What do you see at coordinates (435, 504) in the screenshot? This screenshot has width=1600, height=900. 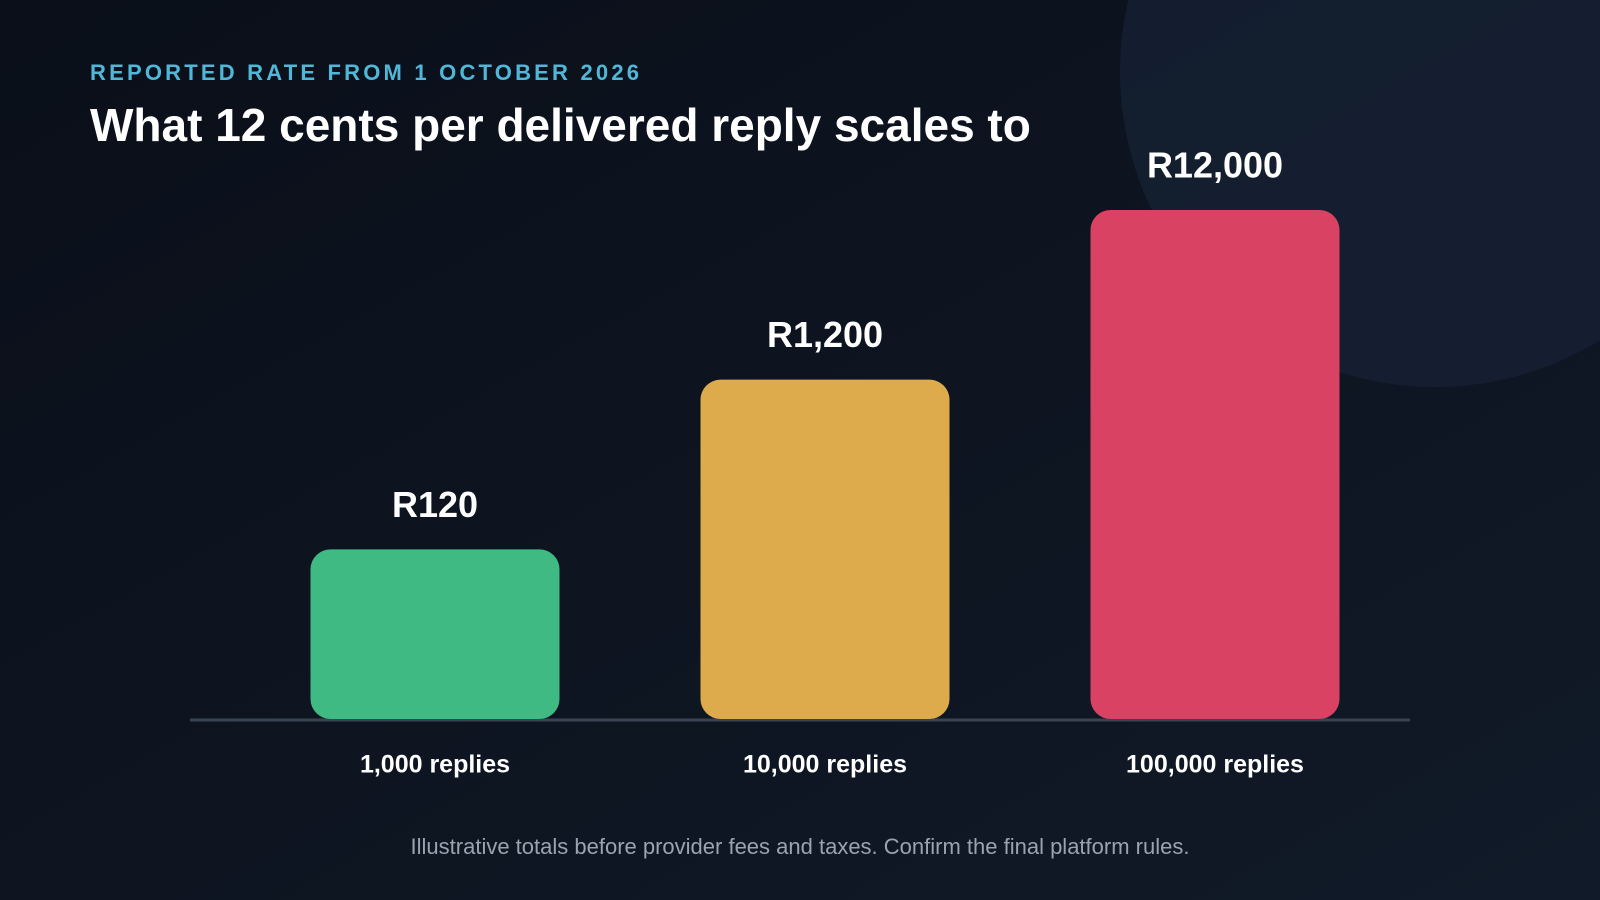 I see `value-label: R120` at bounding box center [435, 504].